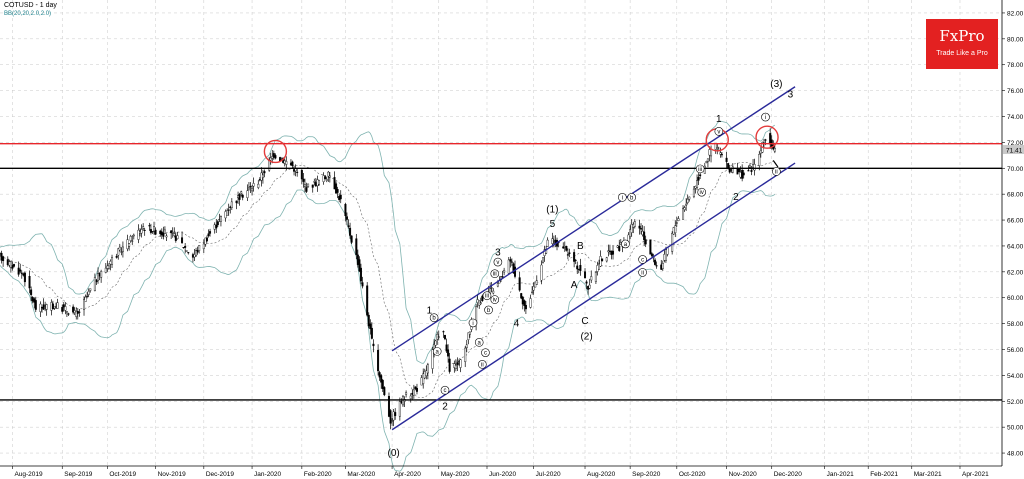 The image size is (1024, 479). What do you see at coordinates (394, 453) in the screenshot?
I see `wave-label: (0)` at bounding box center [394, 453].